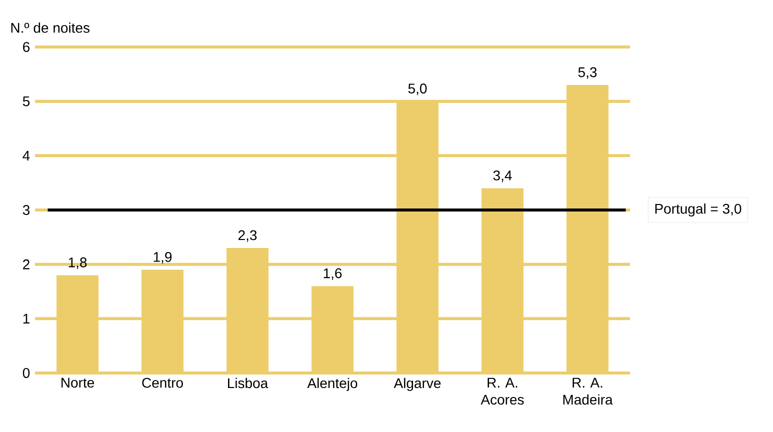  Describe the element at coordinates (162, 383) in the screenshot. I see `x-tick-label: Centro` at that location.